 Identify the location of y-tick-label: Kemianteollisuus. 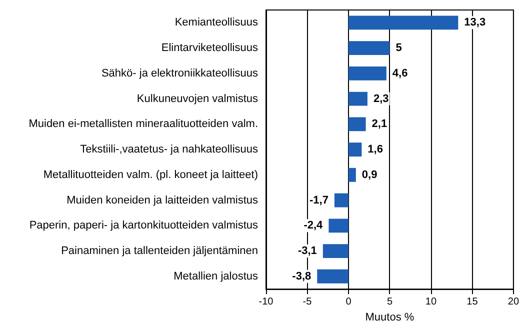
(216, 22).